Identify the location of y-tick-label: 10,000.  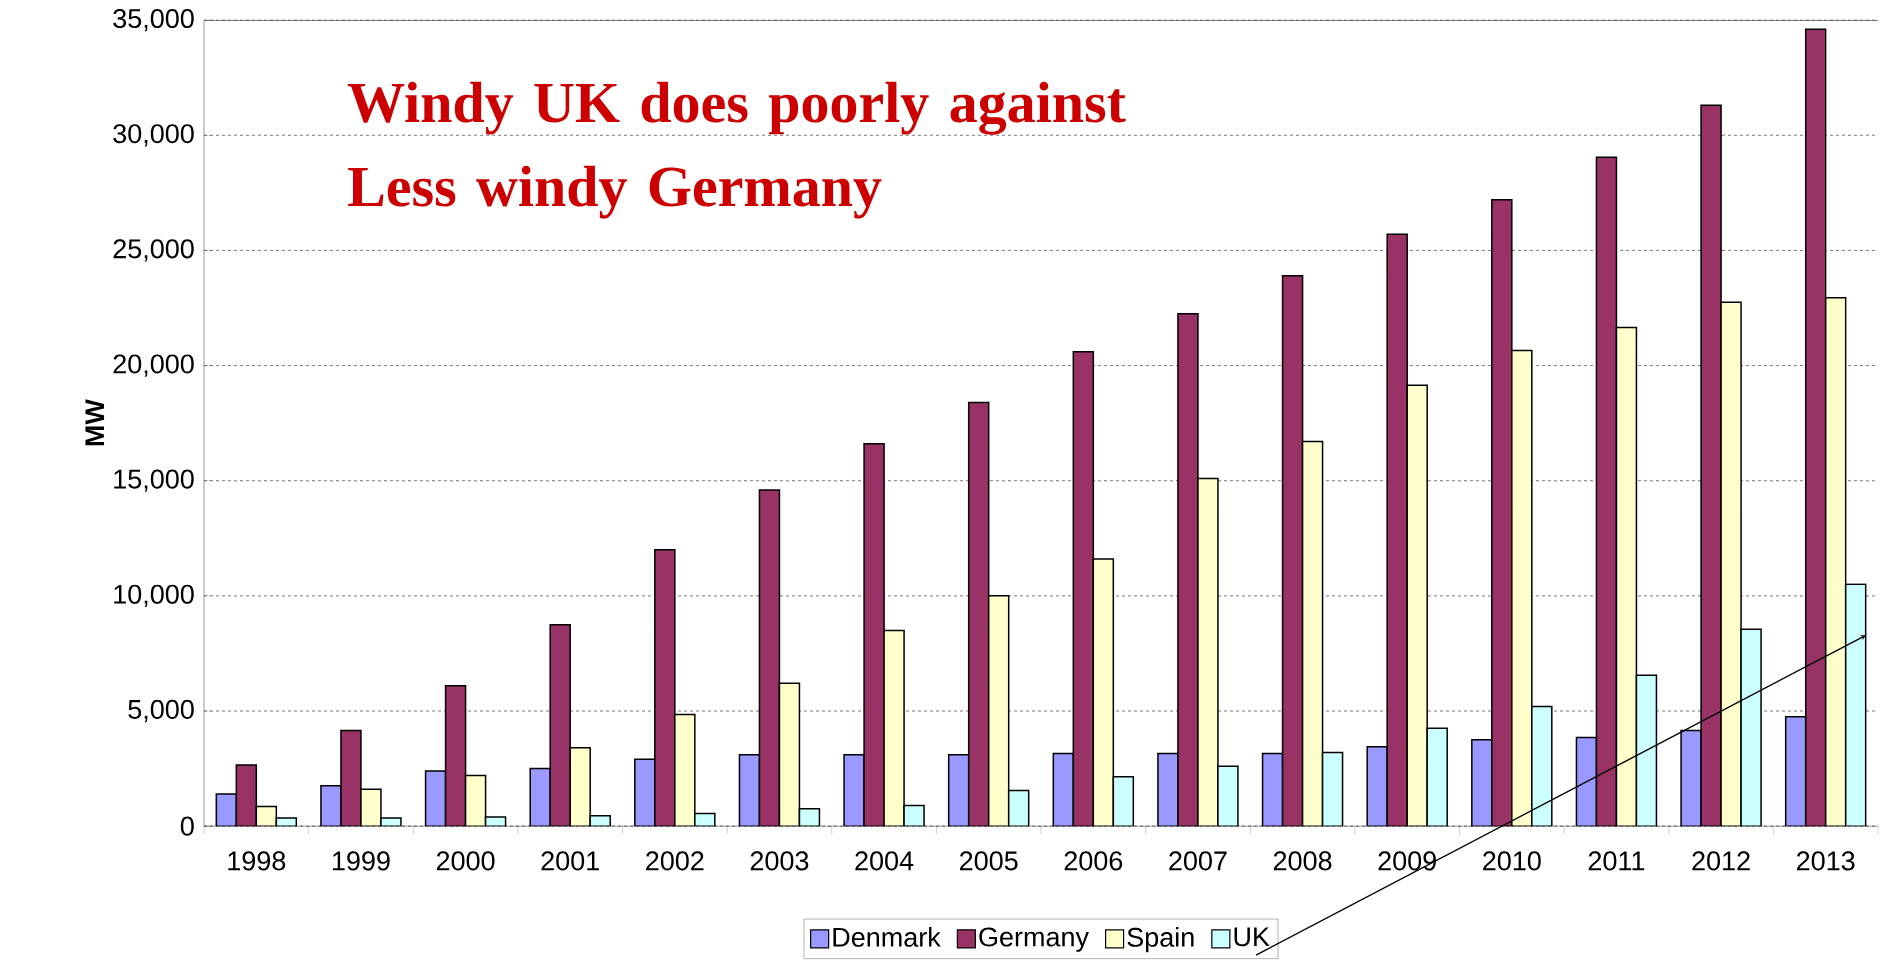
(154, 595).